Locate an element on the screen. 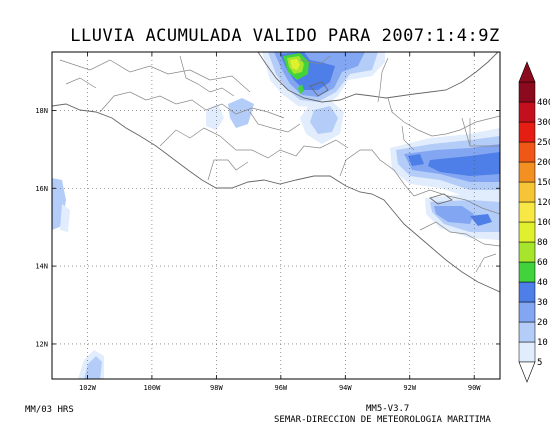 This screenshot has height=425, width=550. rain-area-20mm is located at coordinates (454, 215).